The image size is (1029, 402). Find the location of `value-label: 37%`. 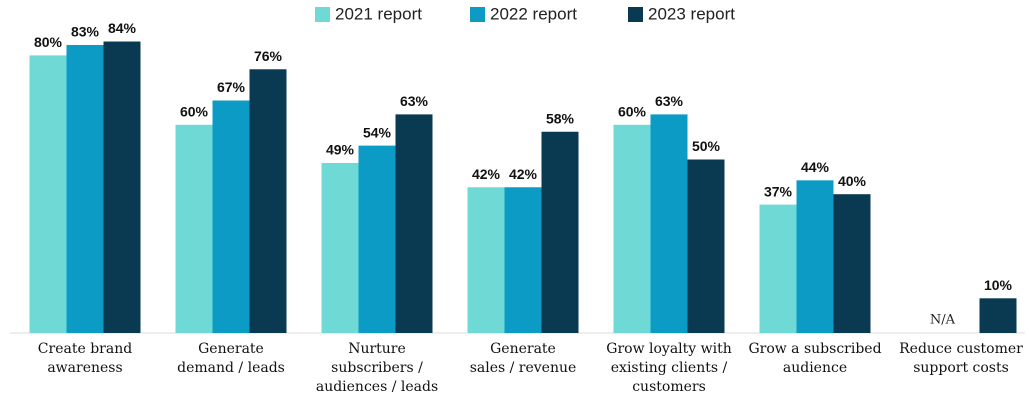

value-label: 37% is located at coordinates (778, 191).